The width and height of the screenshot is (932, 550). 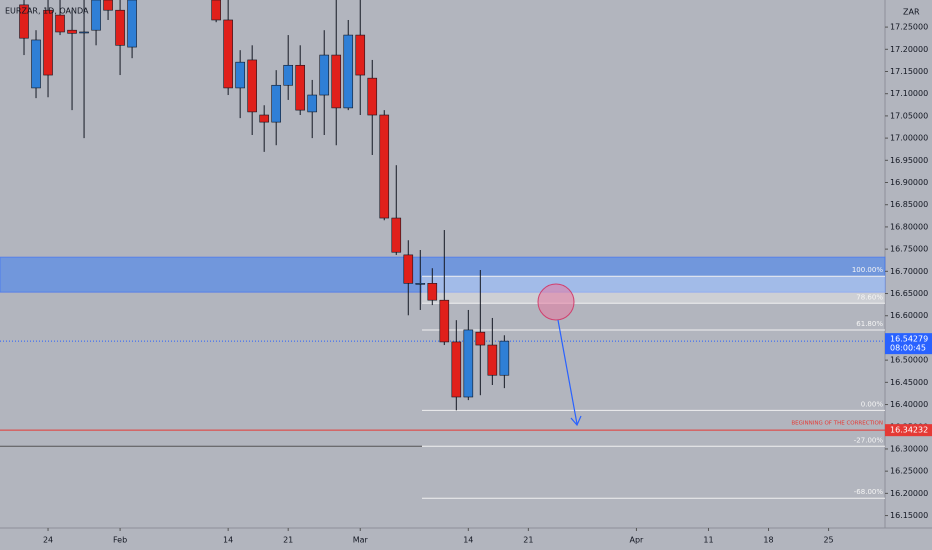 I want to click on y-tick-label: 16.50000, so click(x=909, y=360).